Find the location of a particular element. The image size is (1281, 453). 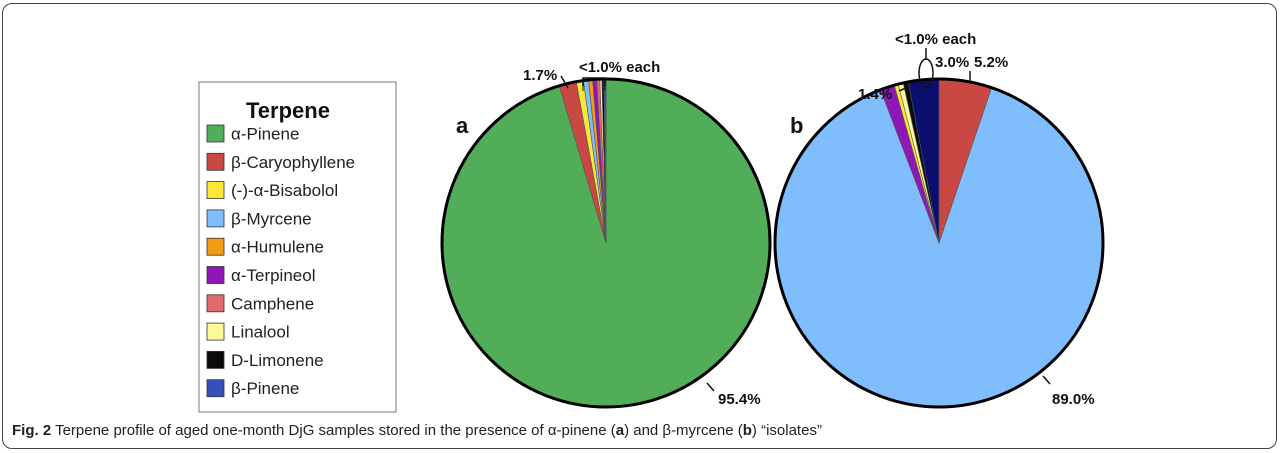

legend-label-0: α-Pinene is located at coordinates (265, 134).